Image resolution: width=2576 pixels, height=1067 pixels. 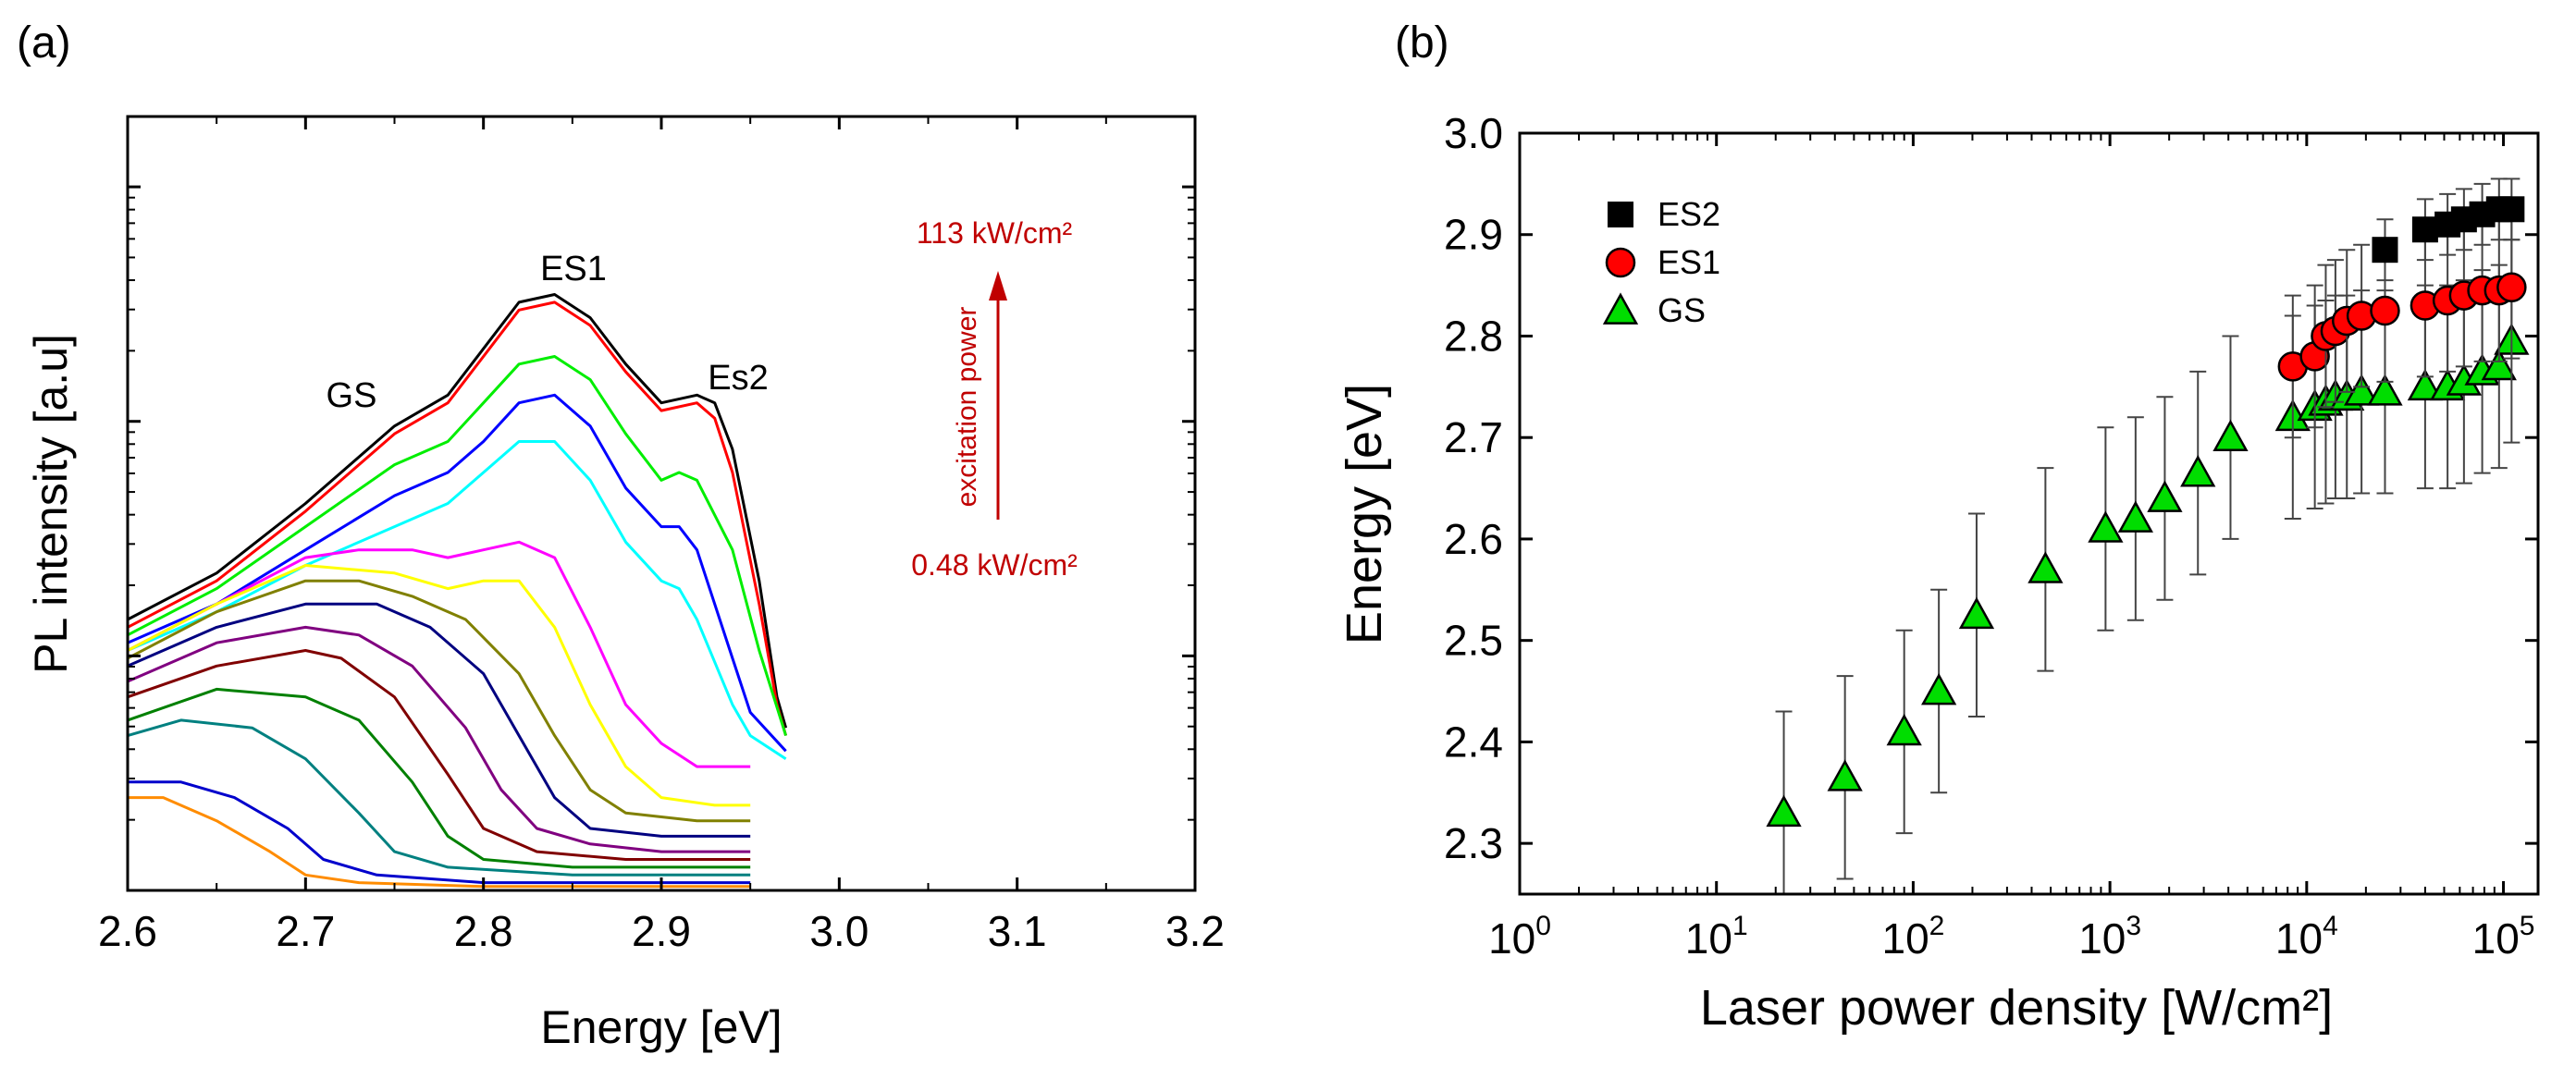 I want to click on x-tick-label-a: 3.2, so click(x=1195, y=931).